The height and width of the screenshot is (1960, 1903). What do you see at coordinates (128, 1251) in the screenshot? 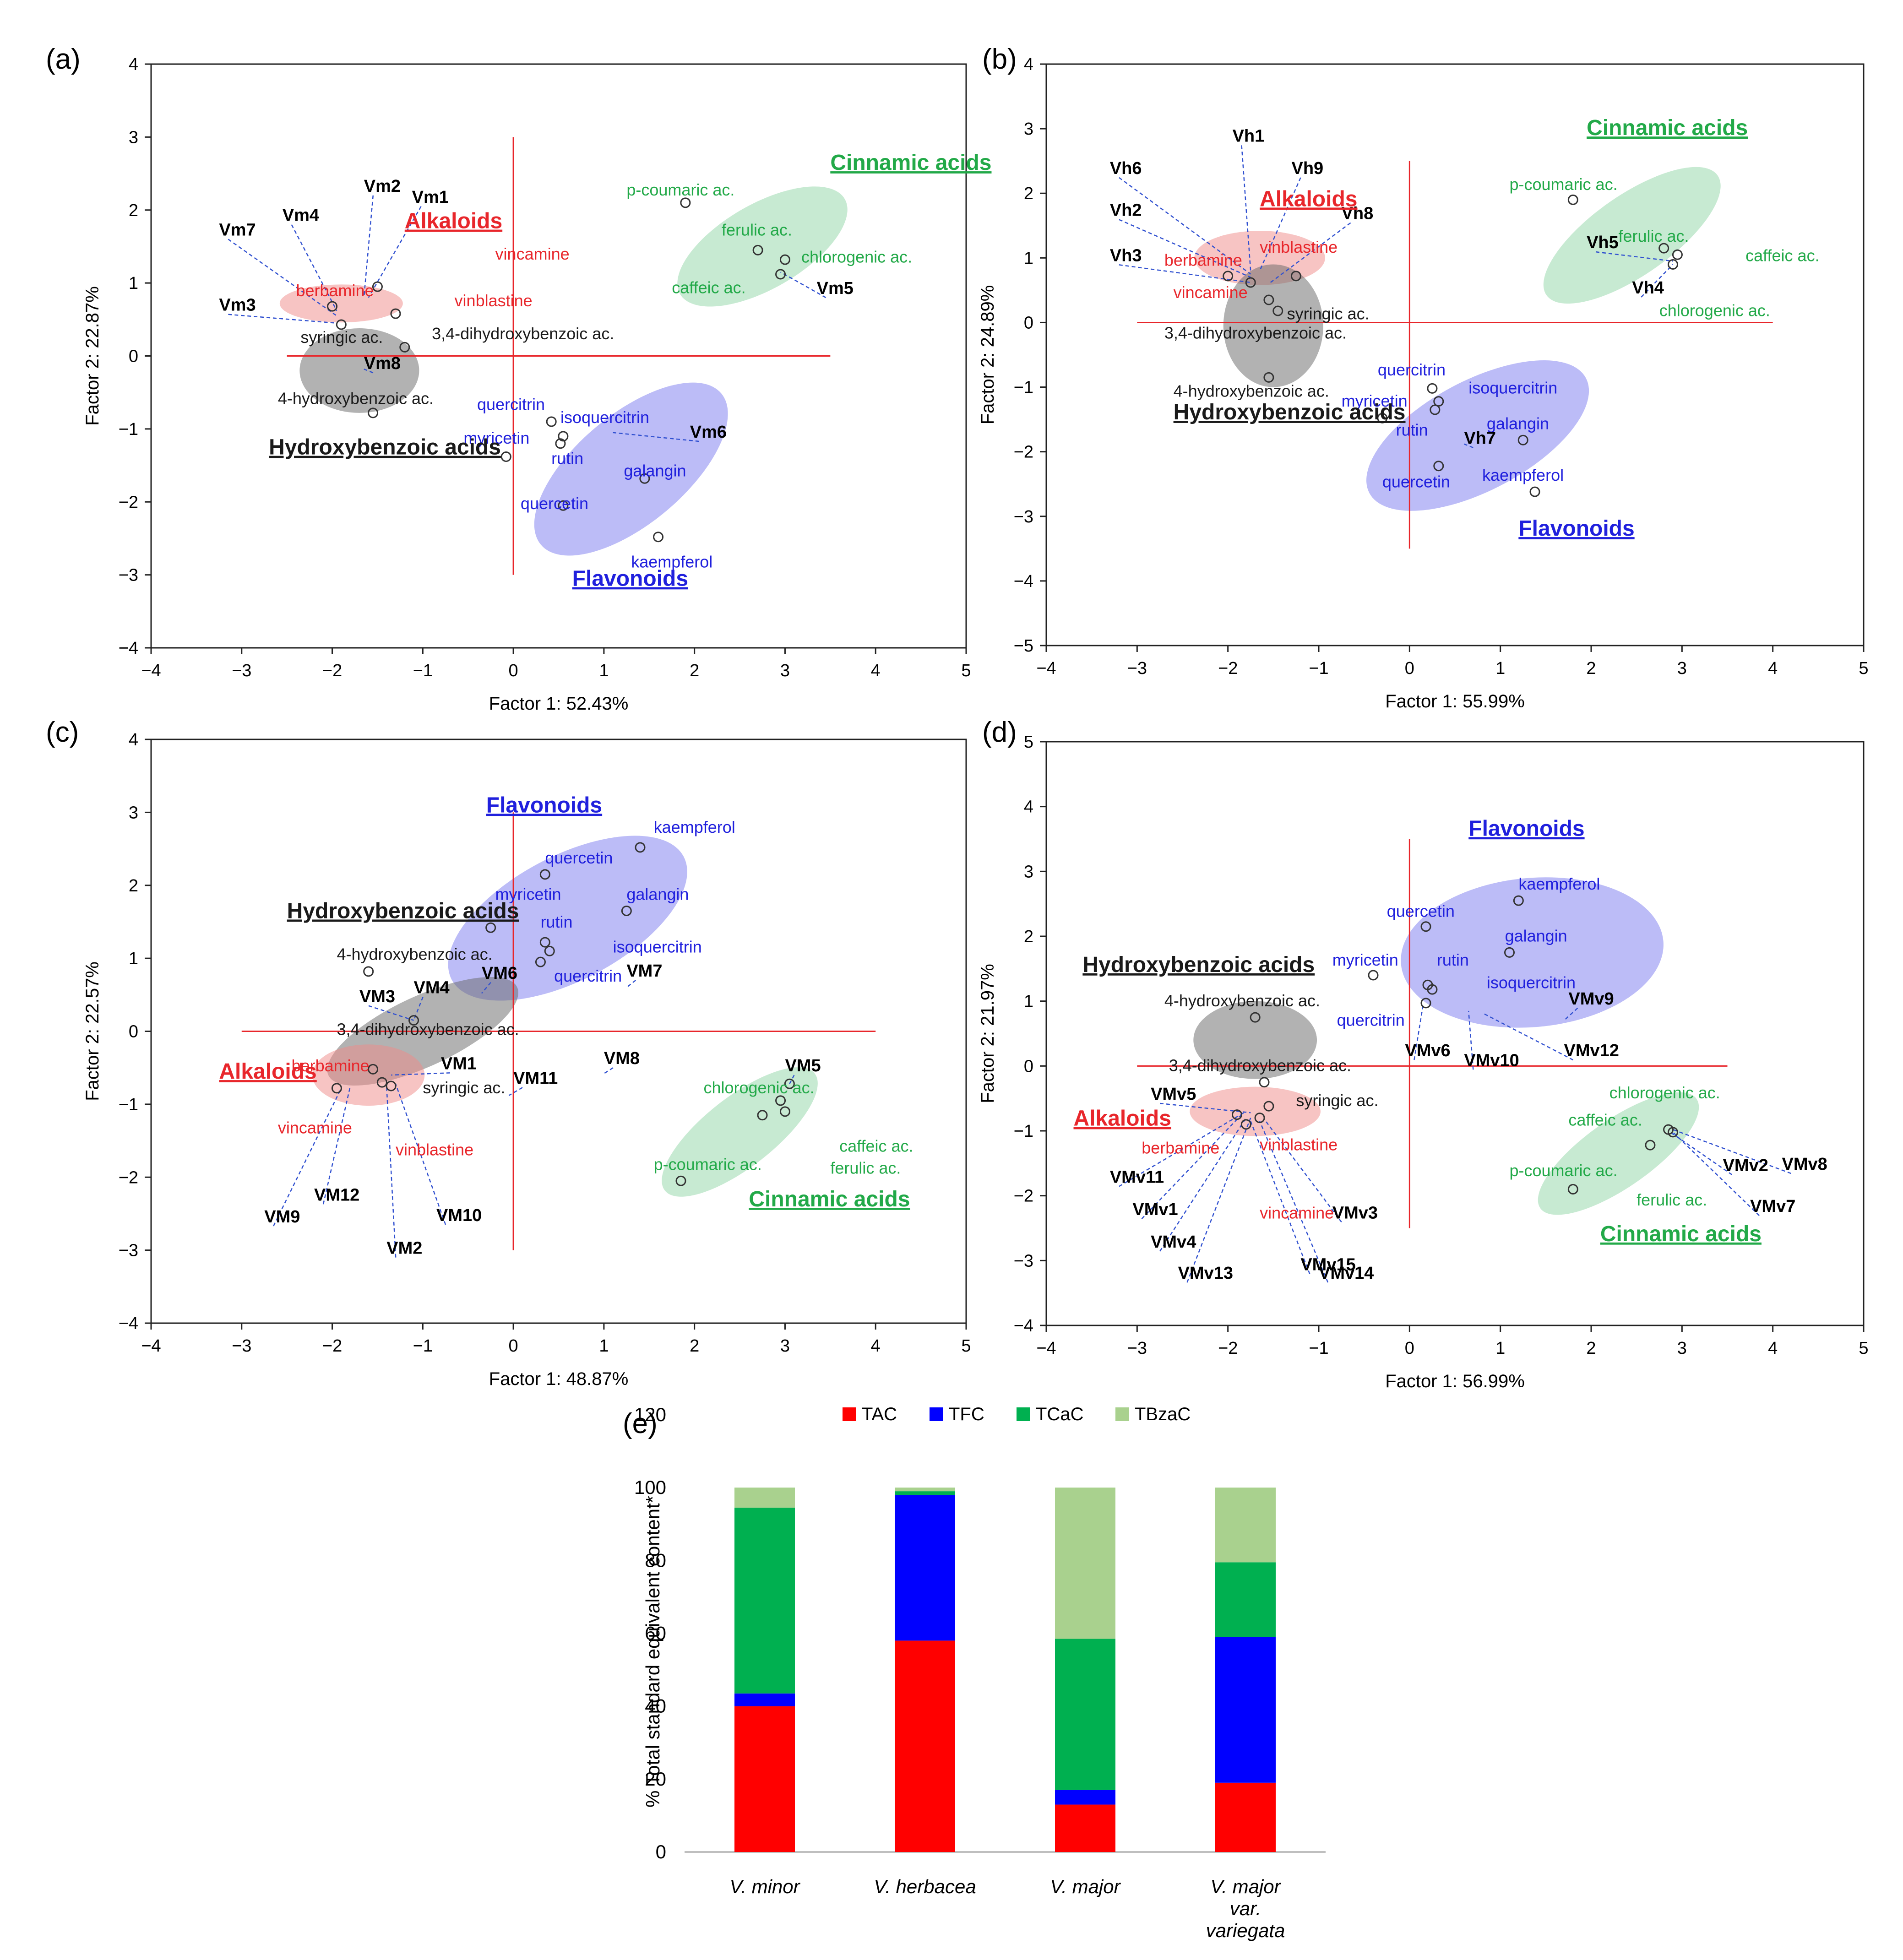
I see `y-tick-label: −3` at bounding box center [128, 1251].